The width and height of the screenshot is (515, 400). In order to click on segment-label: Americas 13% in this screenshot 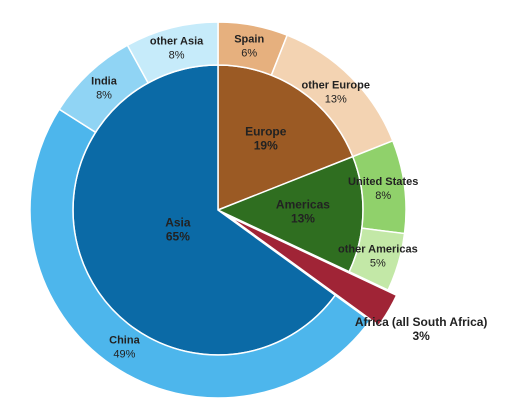, I will do `click(303, 212)`.